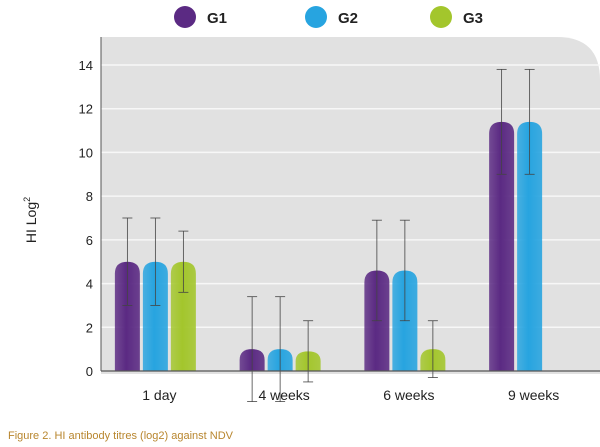 This screenshot has width=600, height=447. What do you see at coordinates (316, 17) in the screenshot?
I see `legend-marker-g2` at bounding box center [316, 17].